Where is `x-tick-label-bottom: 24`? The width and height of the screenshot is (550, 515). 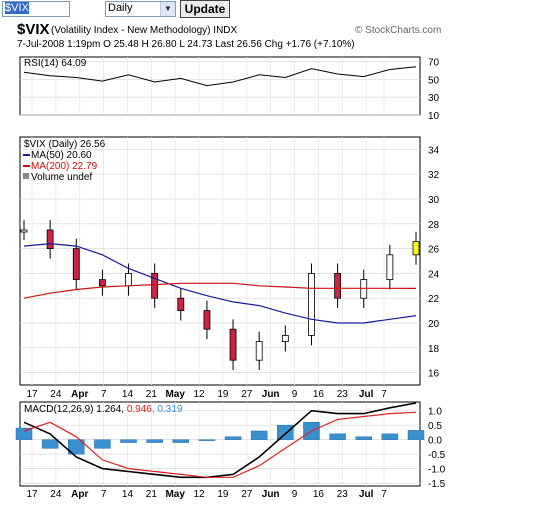 x-tick-label-bottom: 24 is located at coordinates (56, 494).